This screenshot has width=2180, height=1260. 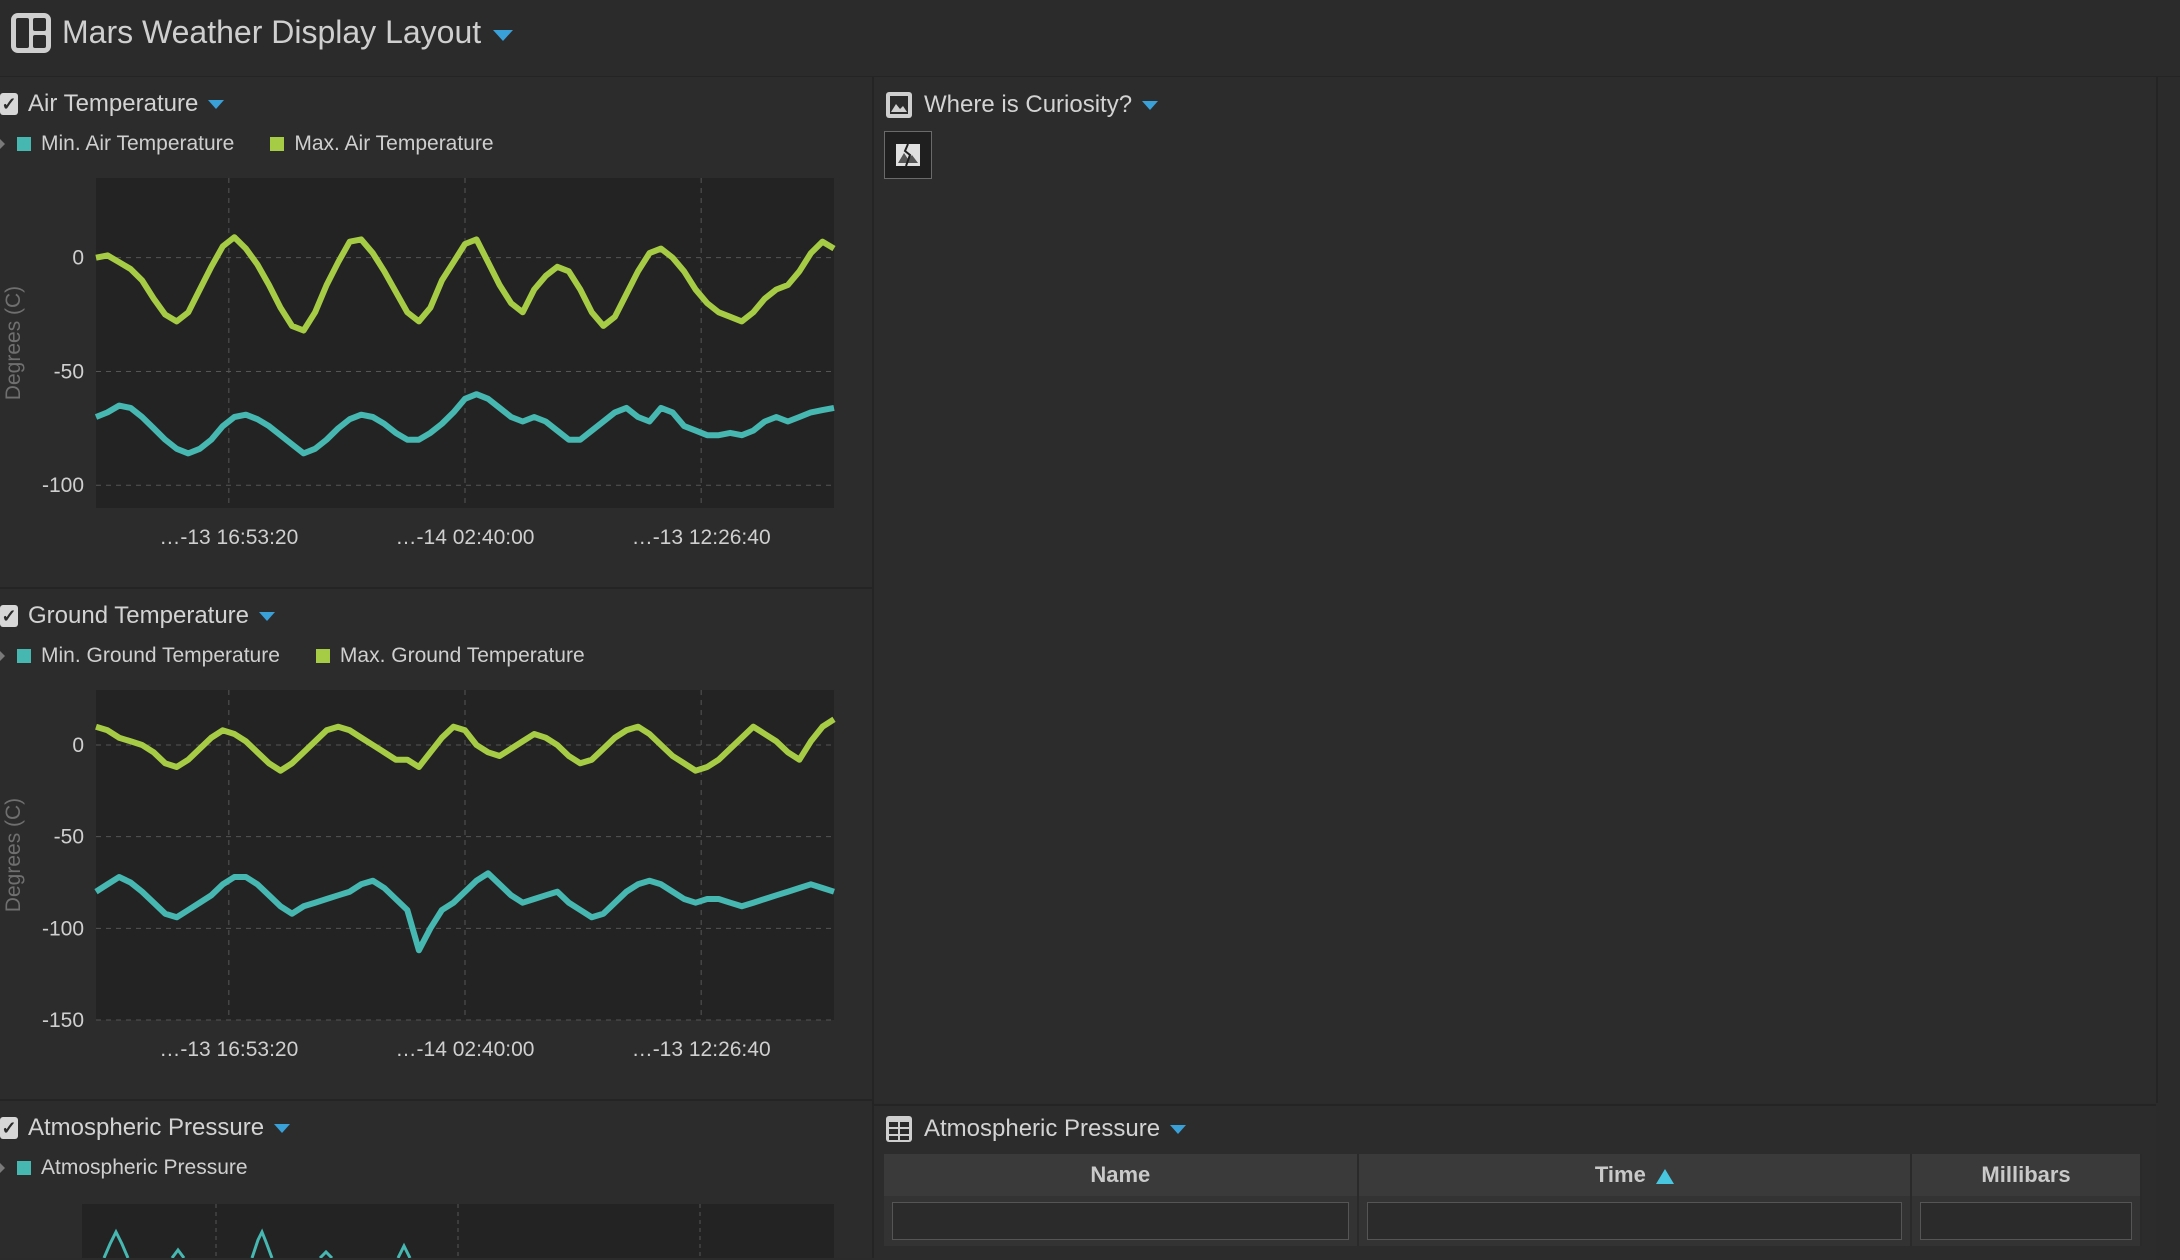 What do you see at coordinates (899, 1129) in the screenshot?
I see `table-icon` at bounding box center [899, 1129].